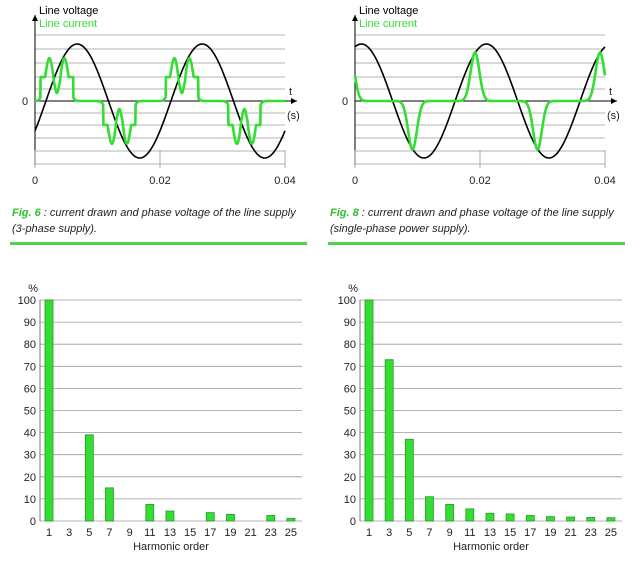  What do you see at coordinates (530, 533) in the screenshot?
I see `x-tick-label: 17` at bounding box center [530, 533].